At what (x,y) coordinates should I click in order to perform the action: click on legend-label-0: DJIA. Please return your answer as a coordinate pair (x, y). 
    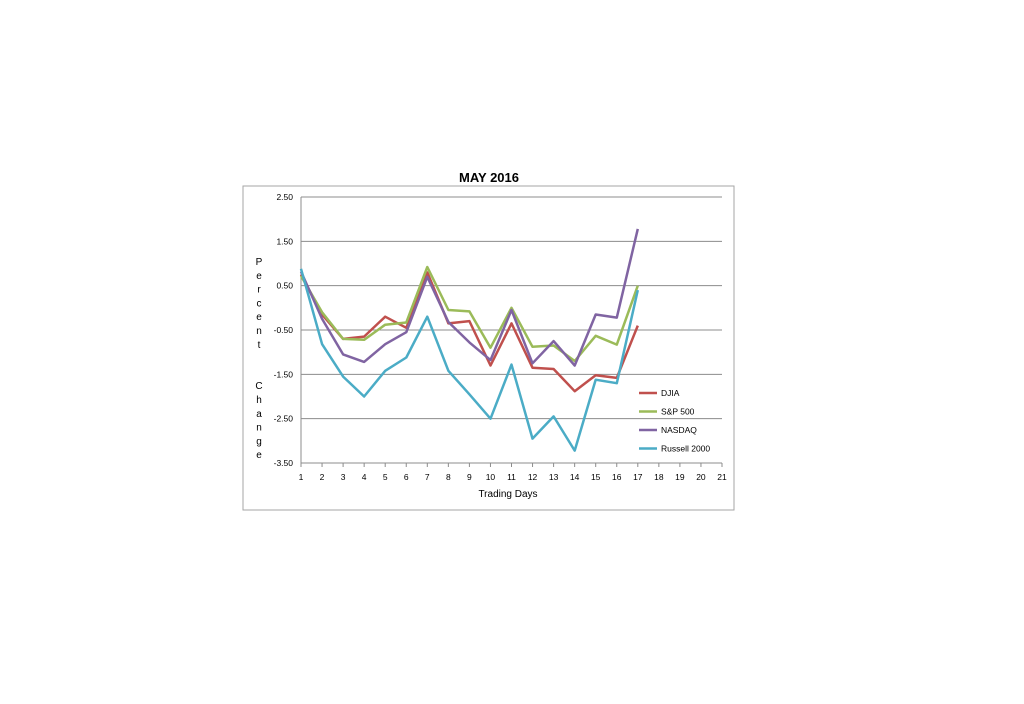
    Looking at the image, I should click on (670, 393).